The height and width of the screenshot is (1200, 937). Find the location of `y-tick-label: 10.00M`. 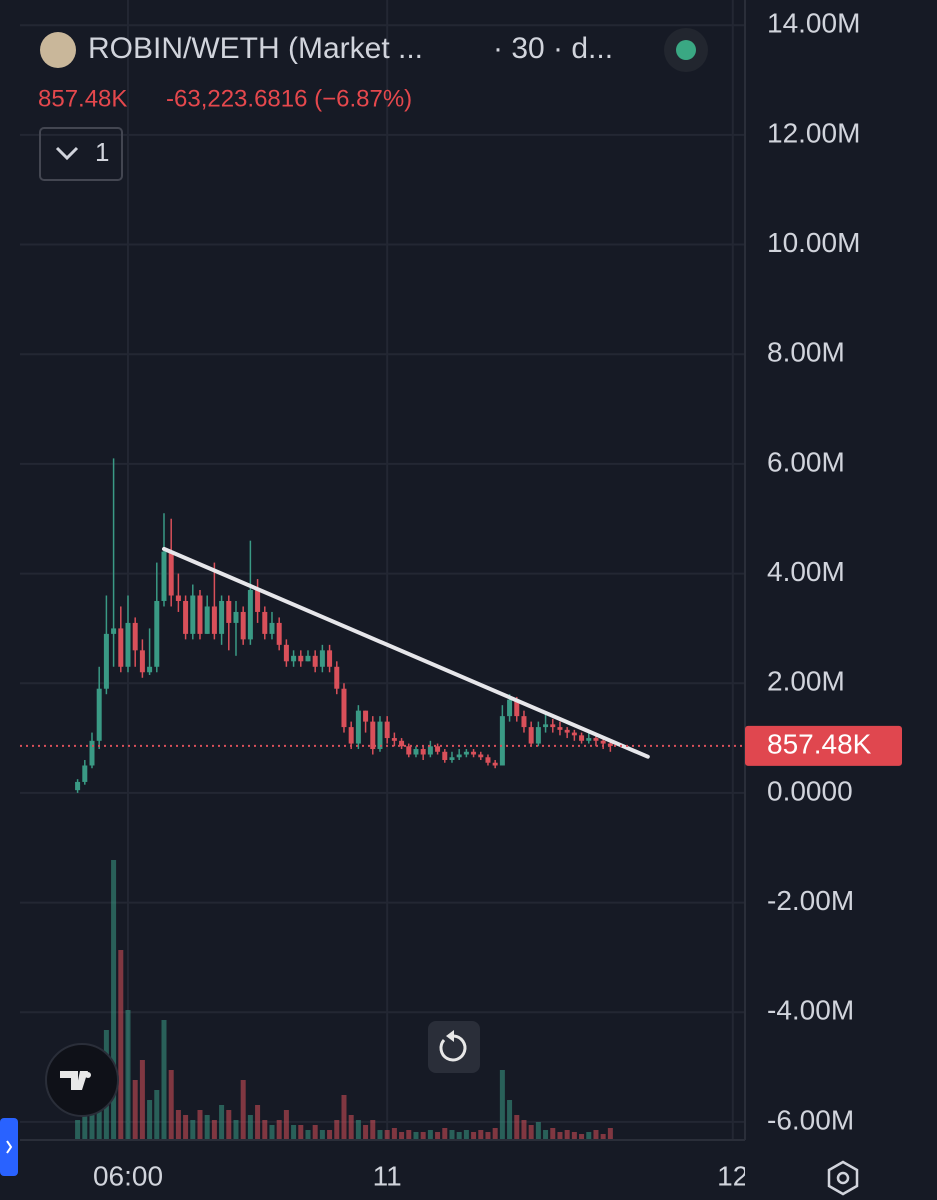

y-tick-label: 10.00M is located at coordinates (813, 242).